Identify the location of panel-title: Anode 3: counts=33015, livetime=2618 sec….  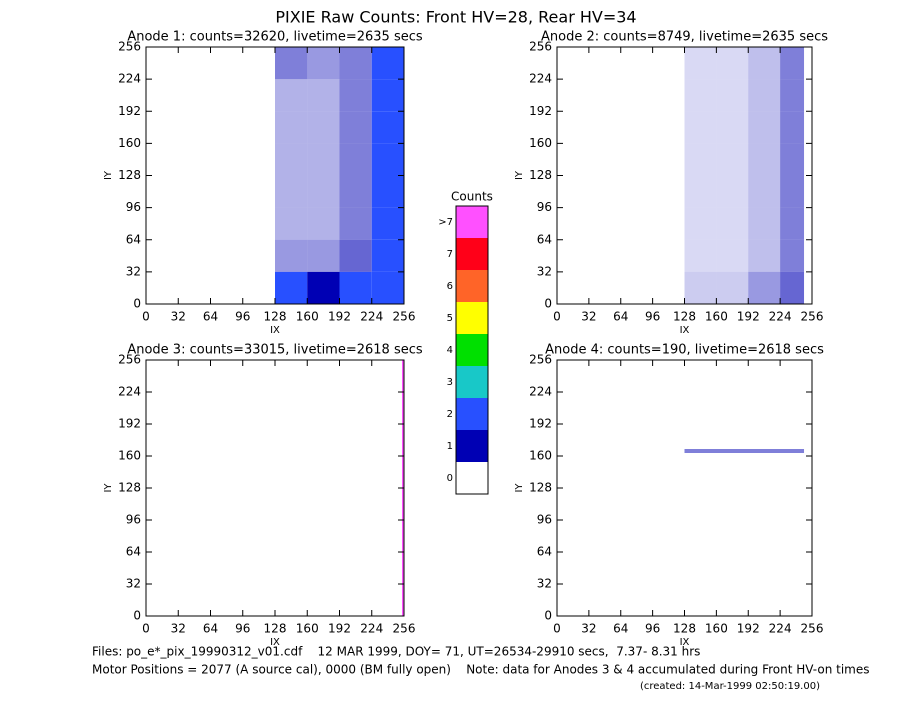
(275, 350).